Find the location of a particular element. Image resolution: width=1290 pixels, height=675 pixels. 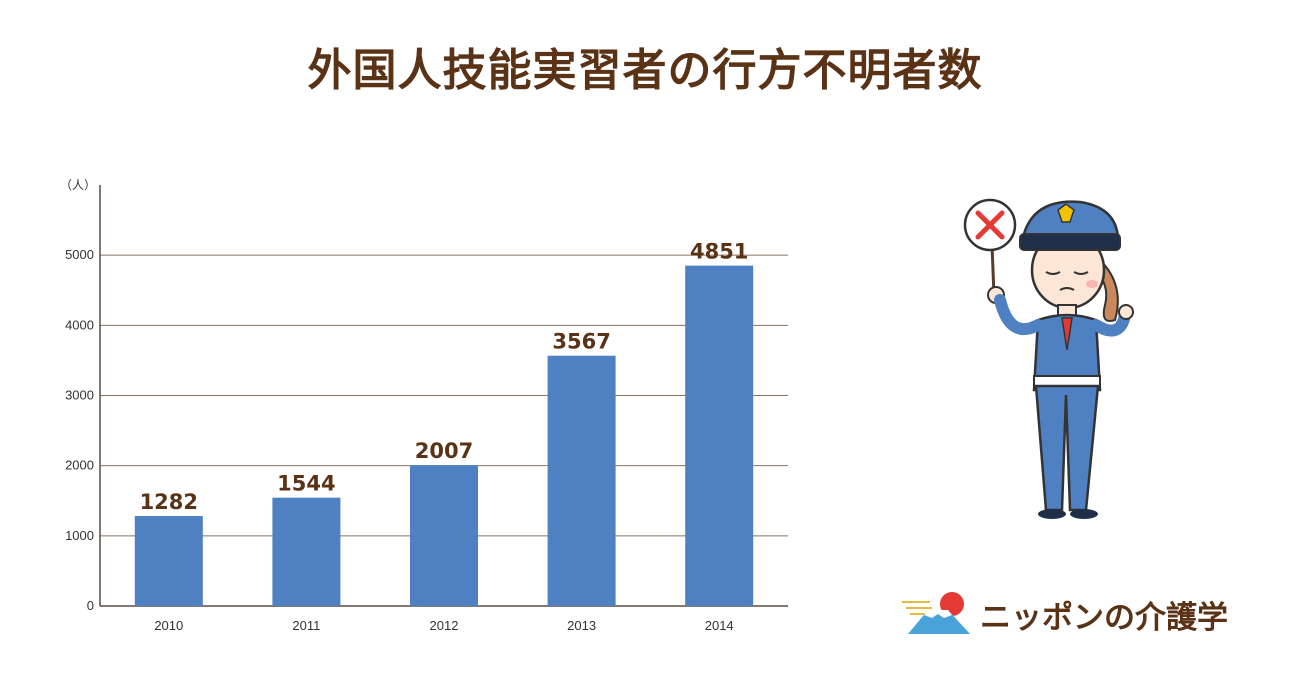

brand-logo: ニッポンの介護学 is located at coordinates (1080, 615).